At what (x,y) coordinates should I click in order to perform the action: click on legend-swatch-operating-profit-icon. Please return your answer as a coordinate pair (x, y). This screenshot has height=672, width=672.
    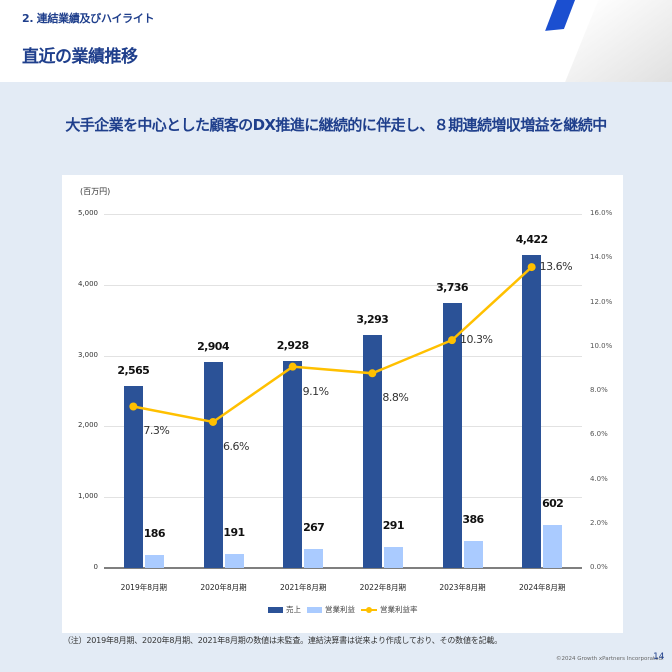
    Looking at the image, I should click on (314, 609).